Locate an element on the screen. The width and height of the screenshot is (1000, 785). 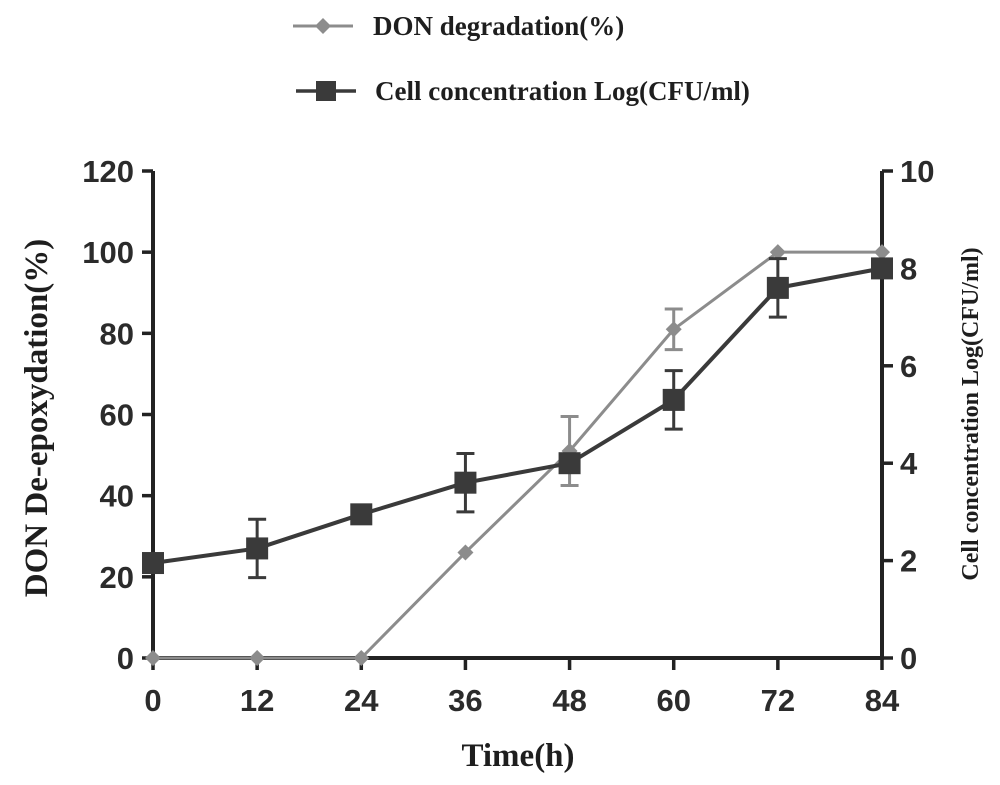
y-tick-left-label: 80 is located at coordinates (117, 333).